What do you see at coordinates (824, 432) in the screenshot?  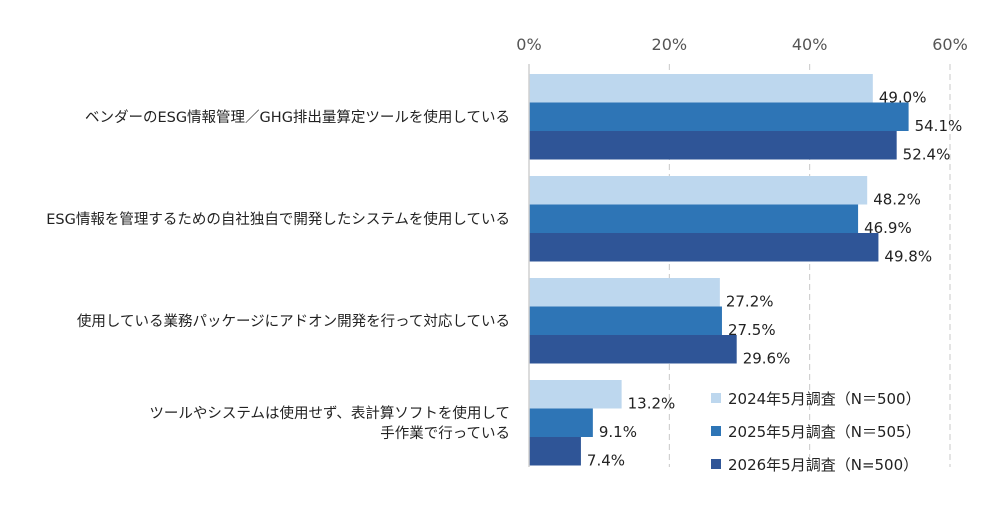 I see `legend-label: 2025年5月調査（N＝505）` at bounding box center [824, 432].